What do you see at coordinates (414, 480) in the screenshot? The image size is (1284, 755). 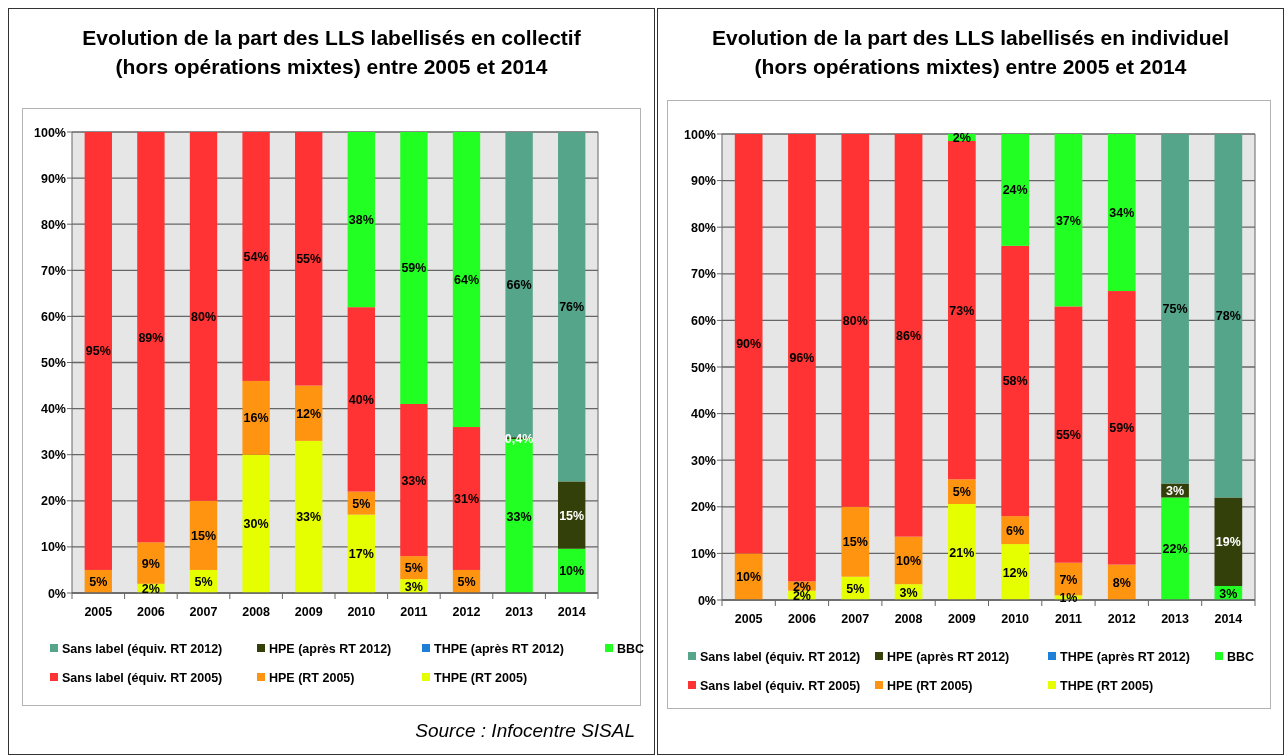 I see `data-label: 33%` at bounding box center [414, 480].